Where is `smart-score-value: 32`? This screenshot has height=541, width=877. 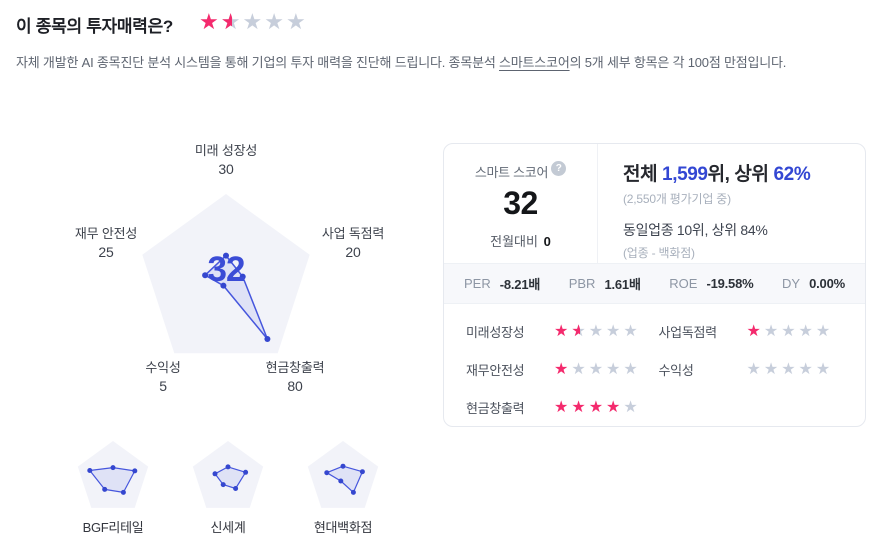
smart-score-value: 32 is located at coordinates (520, 203).